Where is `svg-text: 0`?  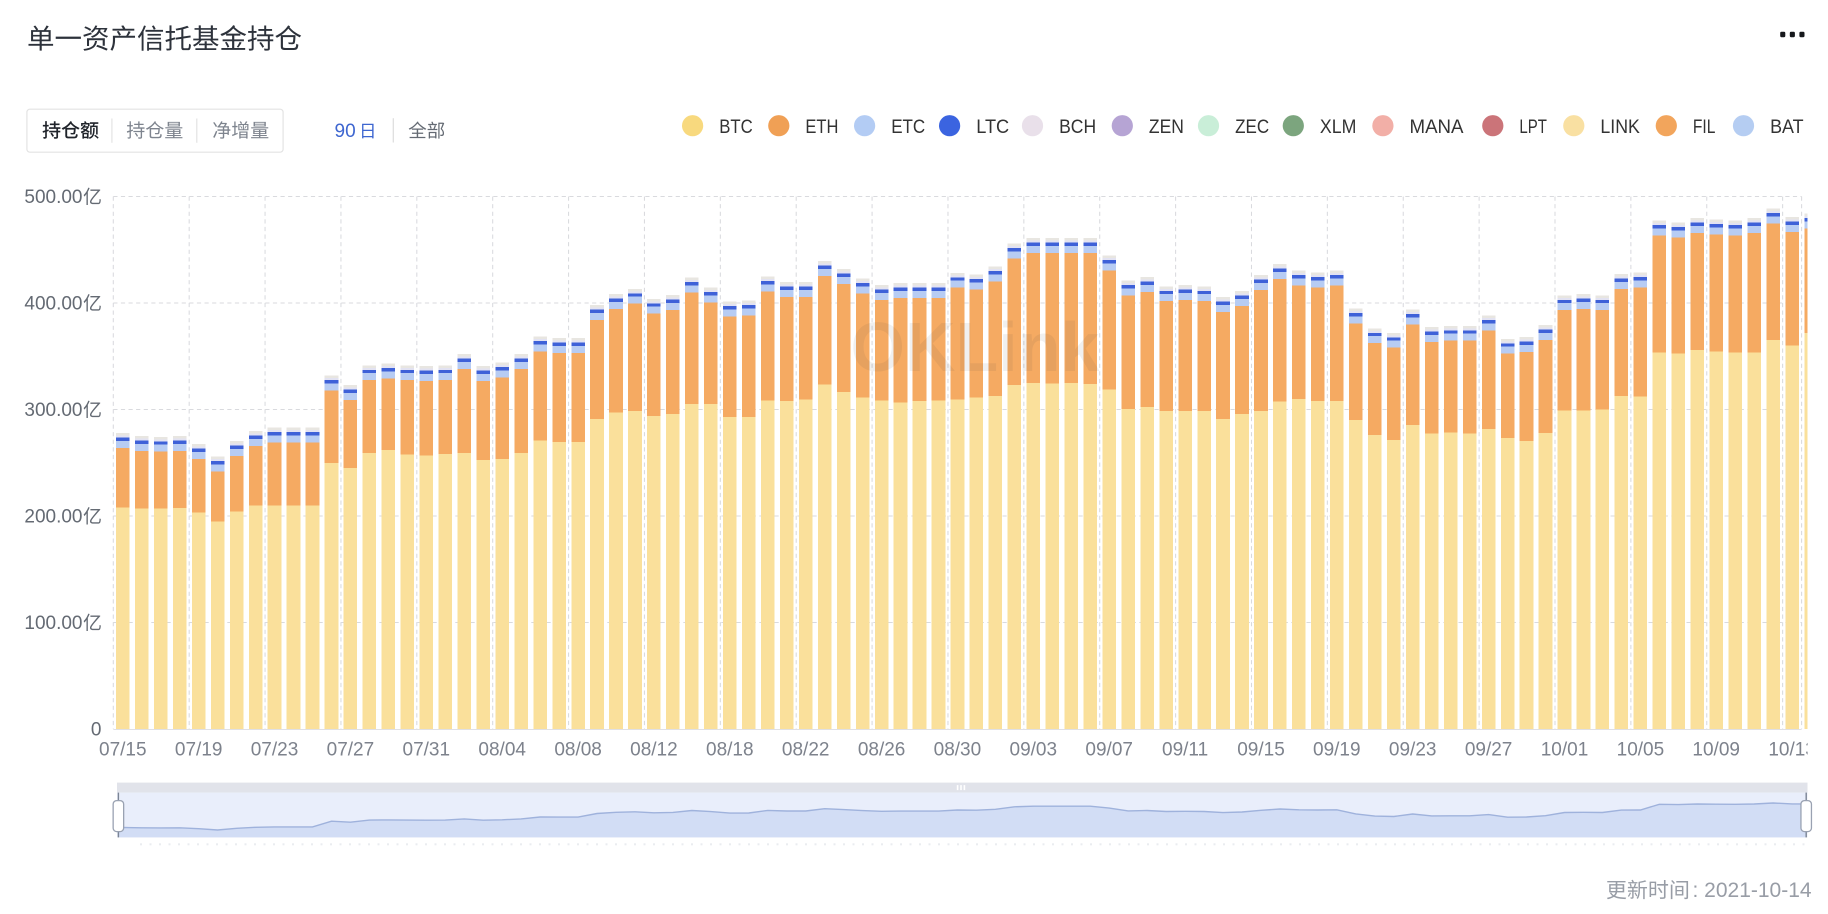 svg-text: 0 is located at coordinates (96, 730).